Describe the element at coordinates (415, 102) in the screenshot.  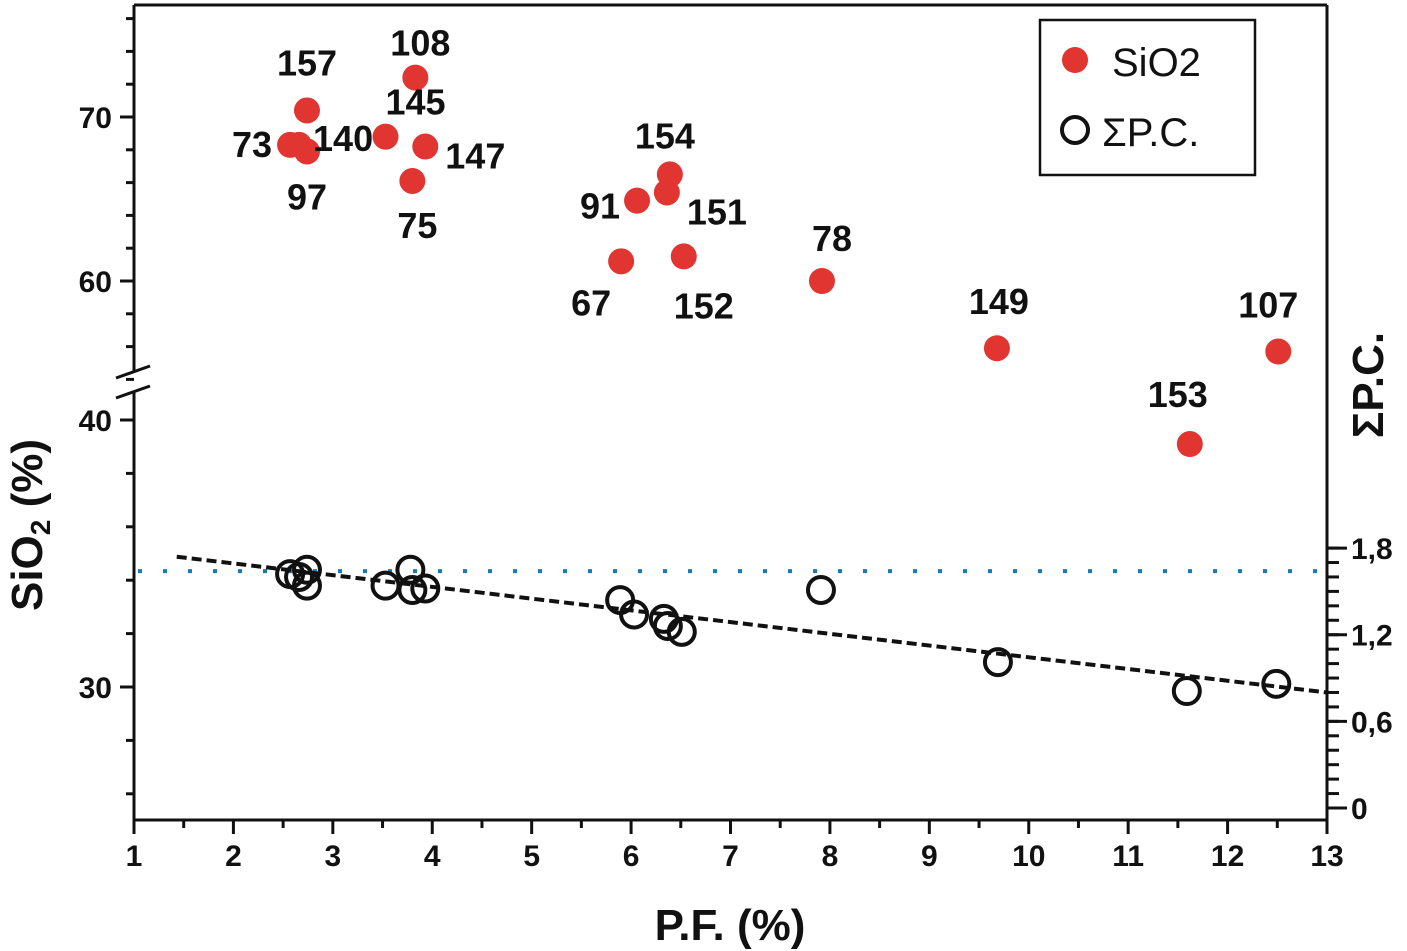
I see `point-label: 145` at that location.